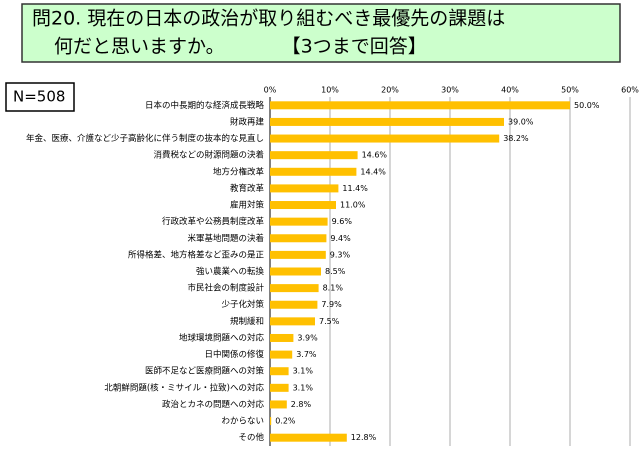  What do you see at coordinates (630, 90) in the screenshot?
I see `x-tick-label: 60%` at bounding box center [630, 90].